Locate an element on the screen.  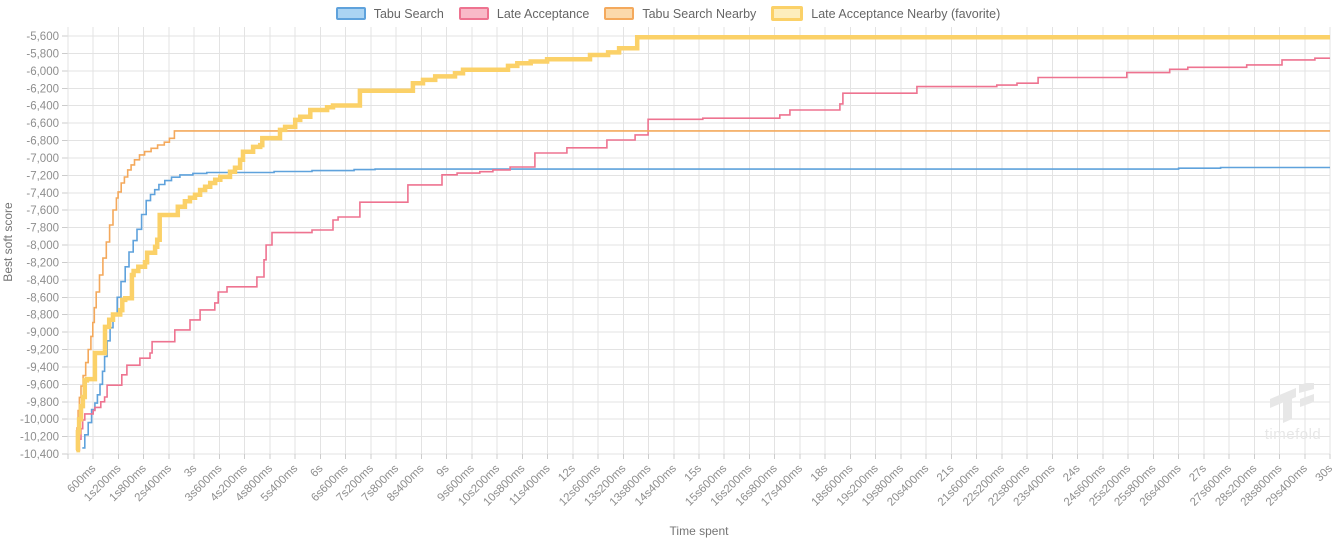
svg-text: -9,200 is located at coordinates (42, 351).